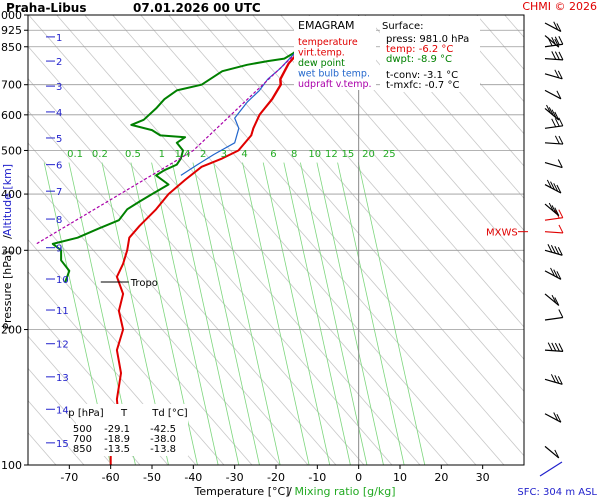 Image resolution: width=600 pixels, height=500 pixels. What do you see at coordinates (273, 154) in the screenshot?
I see `mixing-ratio-label: 6` at bounding box center [273, 154].